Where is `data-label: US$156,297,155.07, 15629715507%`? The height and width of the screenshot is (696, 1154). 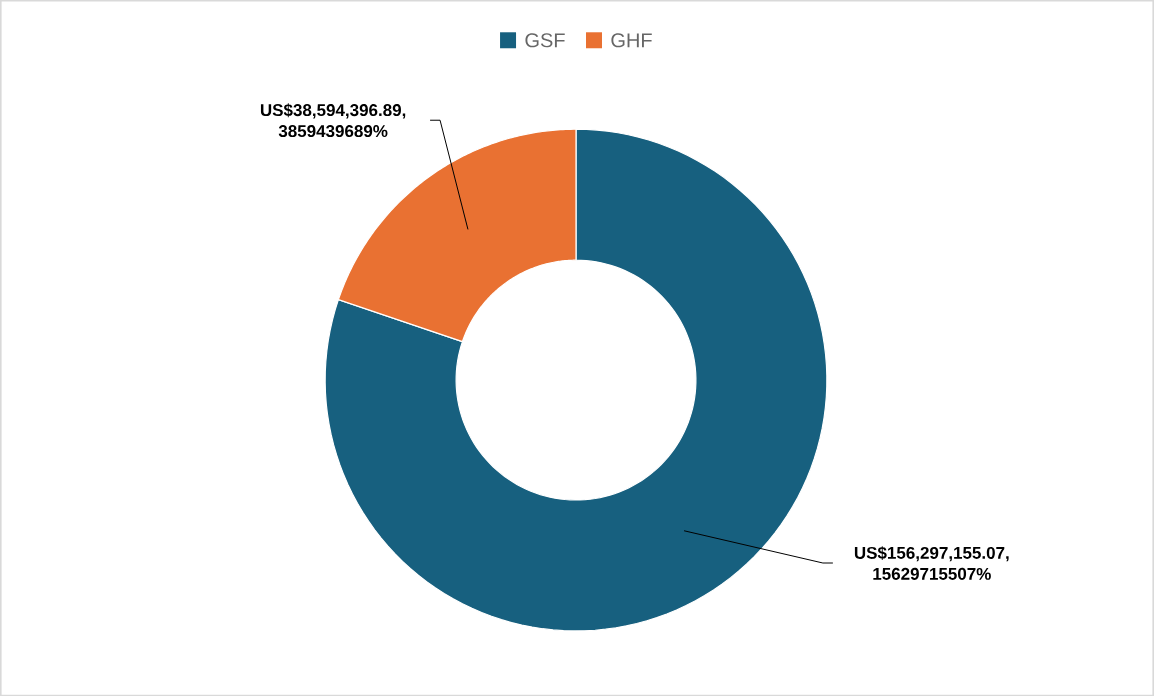 data-label: US$156,297,155.07, 15629715507% is located at coordinates (931, 563).